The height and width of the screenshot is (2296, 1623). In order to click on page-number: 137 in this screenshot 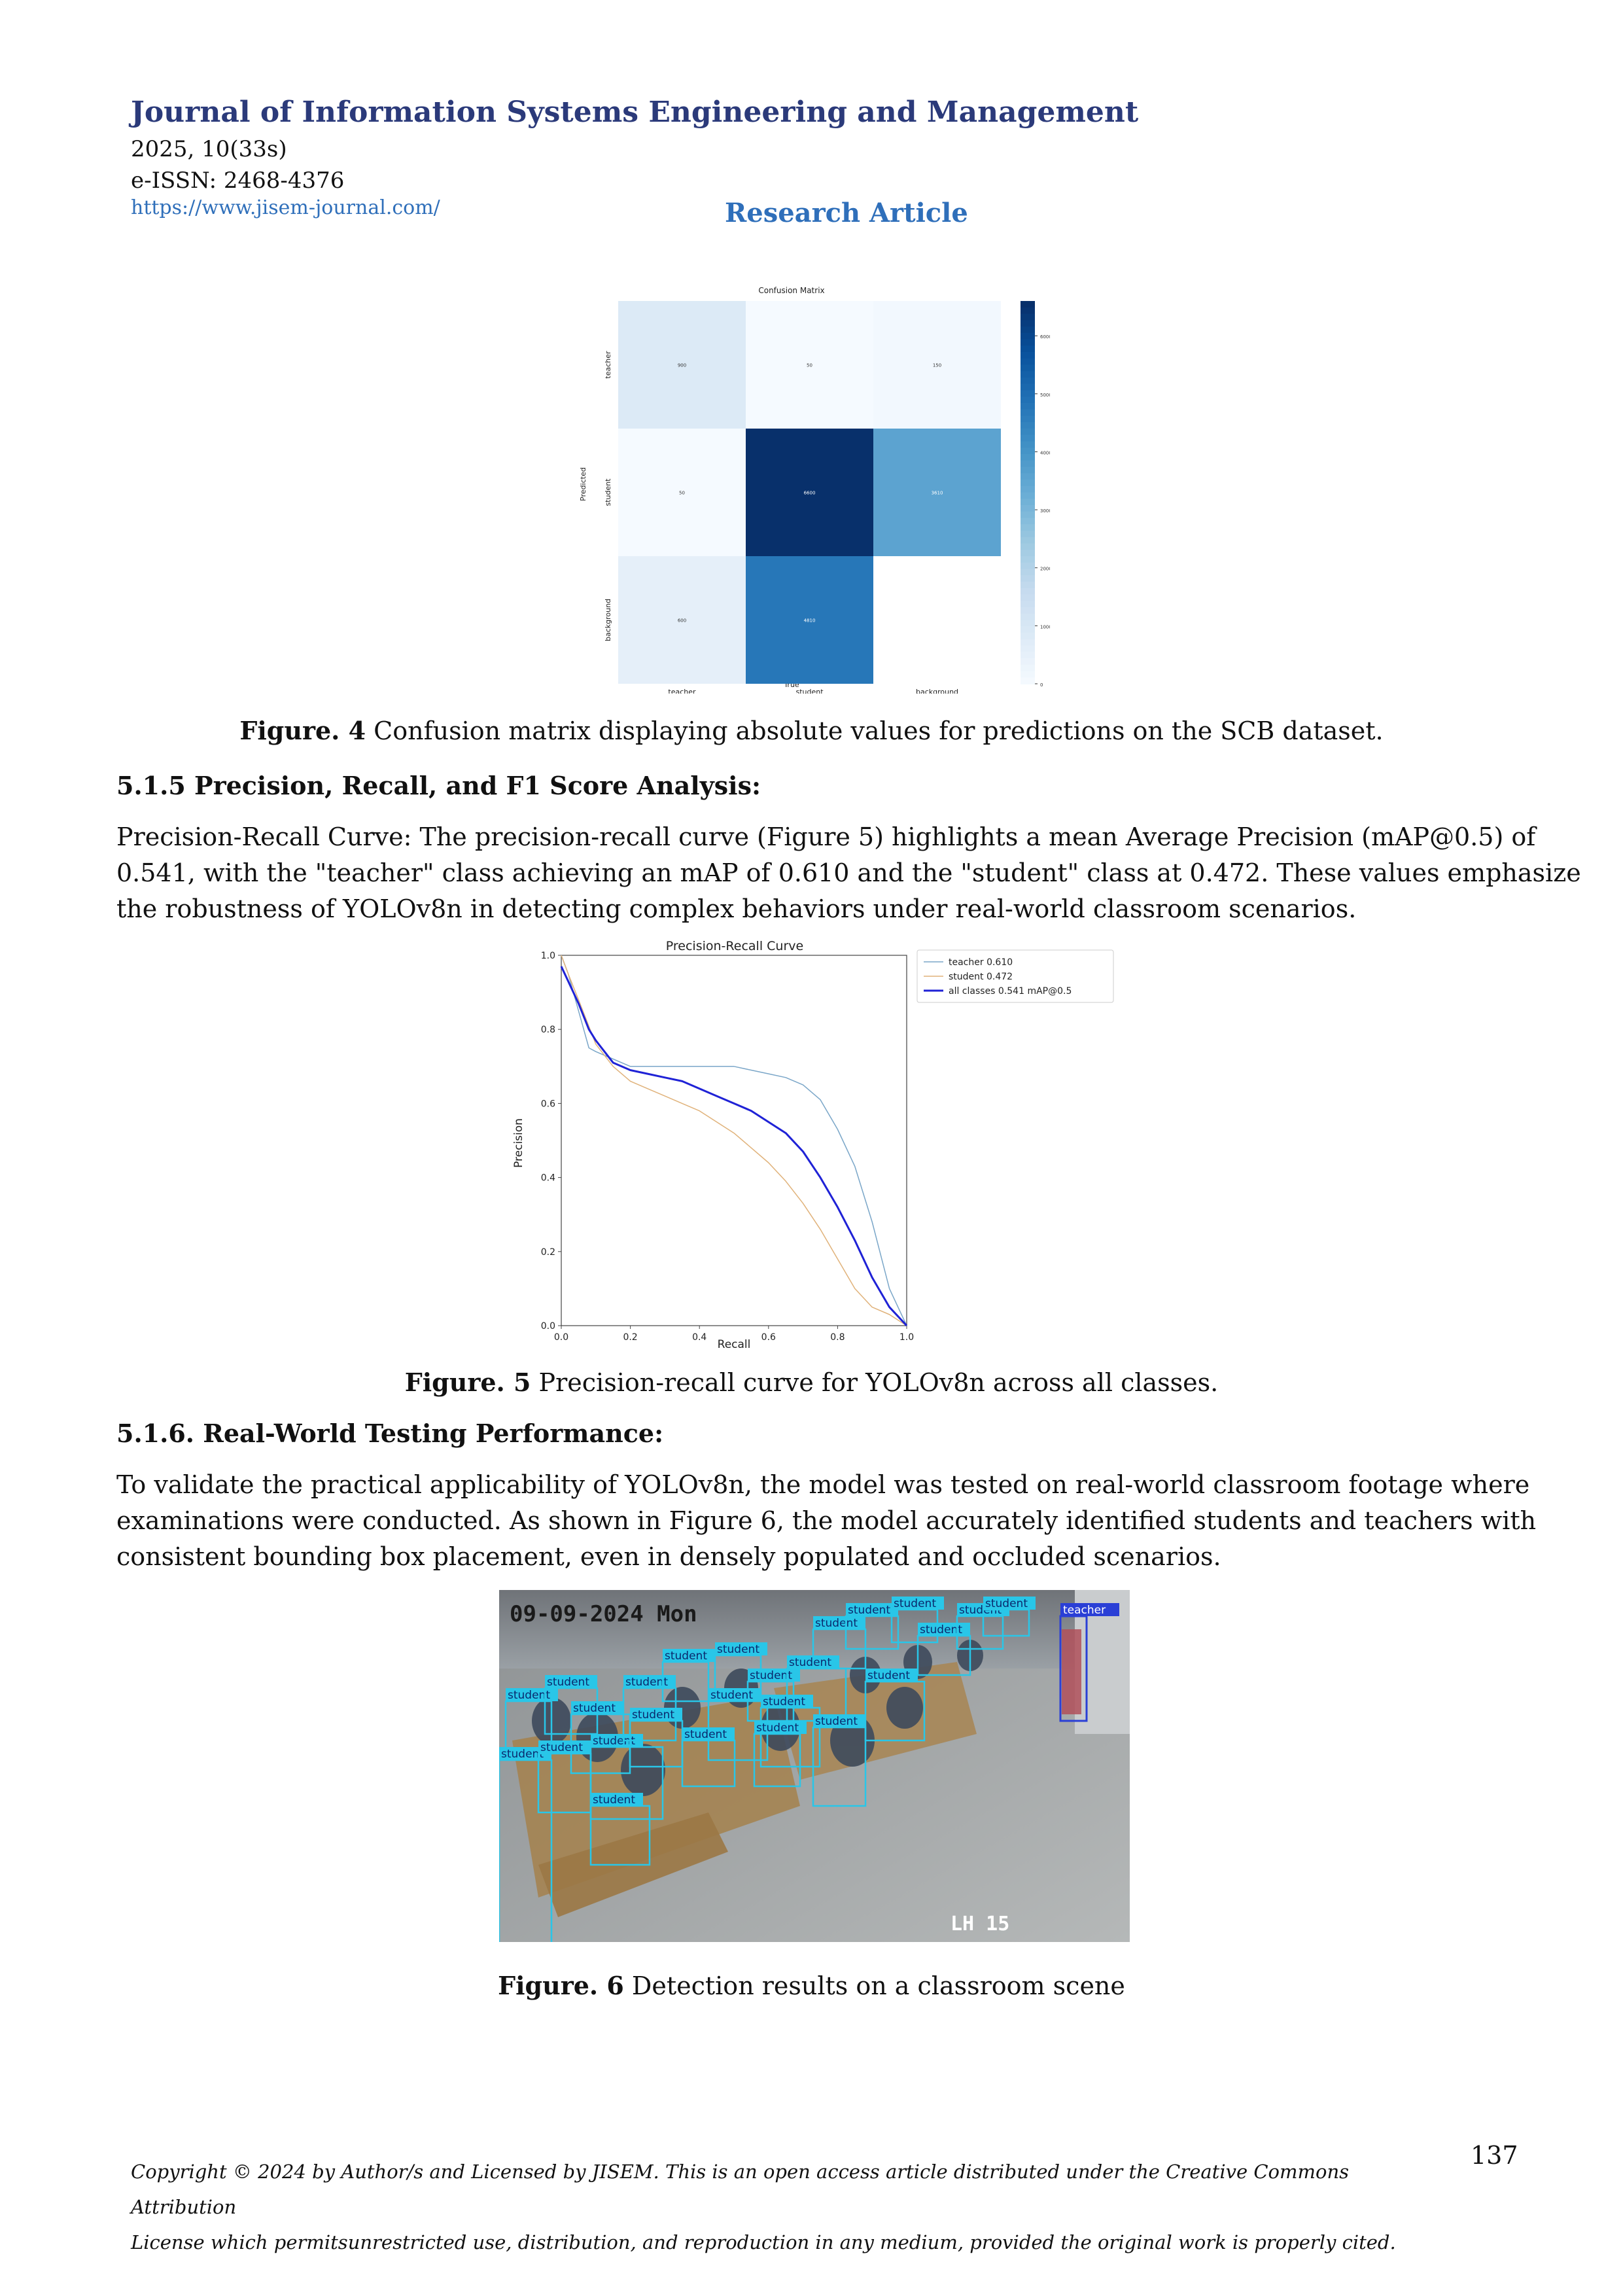, I will do `click(1495, 2156)`.